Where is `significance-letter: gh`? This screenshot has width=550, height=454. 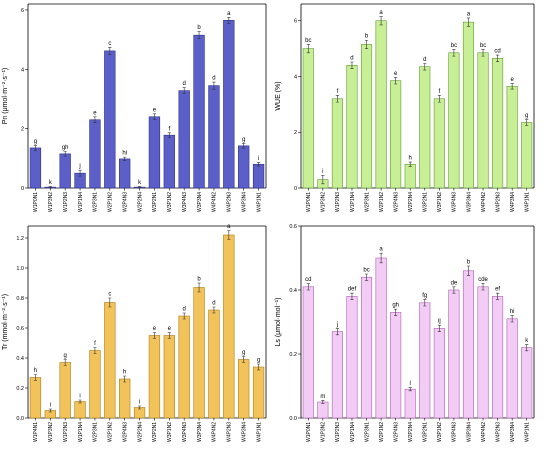 significance-letter: gh is located at coordinates (65, 148).